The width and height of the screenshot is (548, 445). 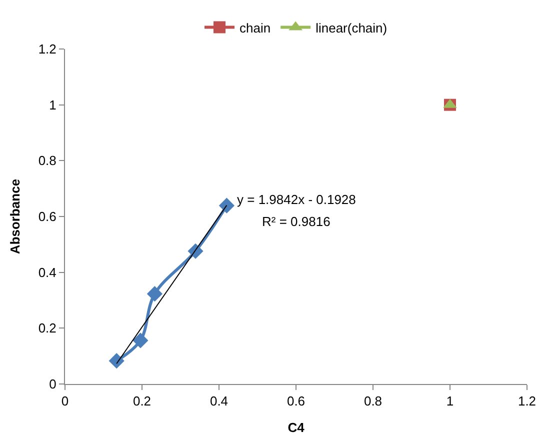 What do you see at coordinates (219, 401) in the screenshot?
I see `x-tick-label: 0.4` at bounding box center [219, 401].